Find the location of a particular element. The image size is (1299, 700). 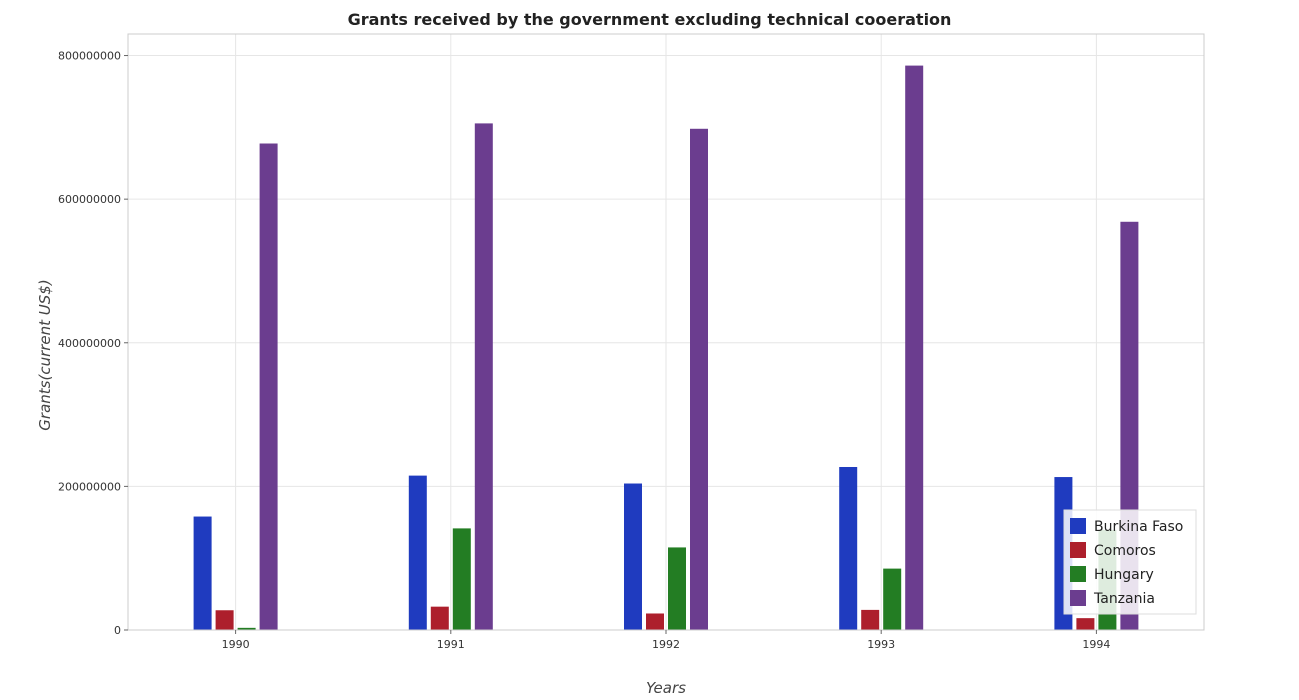

bar-hungary-1993 is located at coordinates (892, 599).